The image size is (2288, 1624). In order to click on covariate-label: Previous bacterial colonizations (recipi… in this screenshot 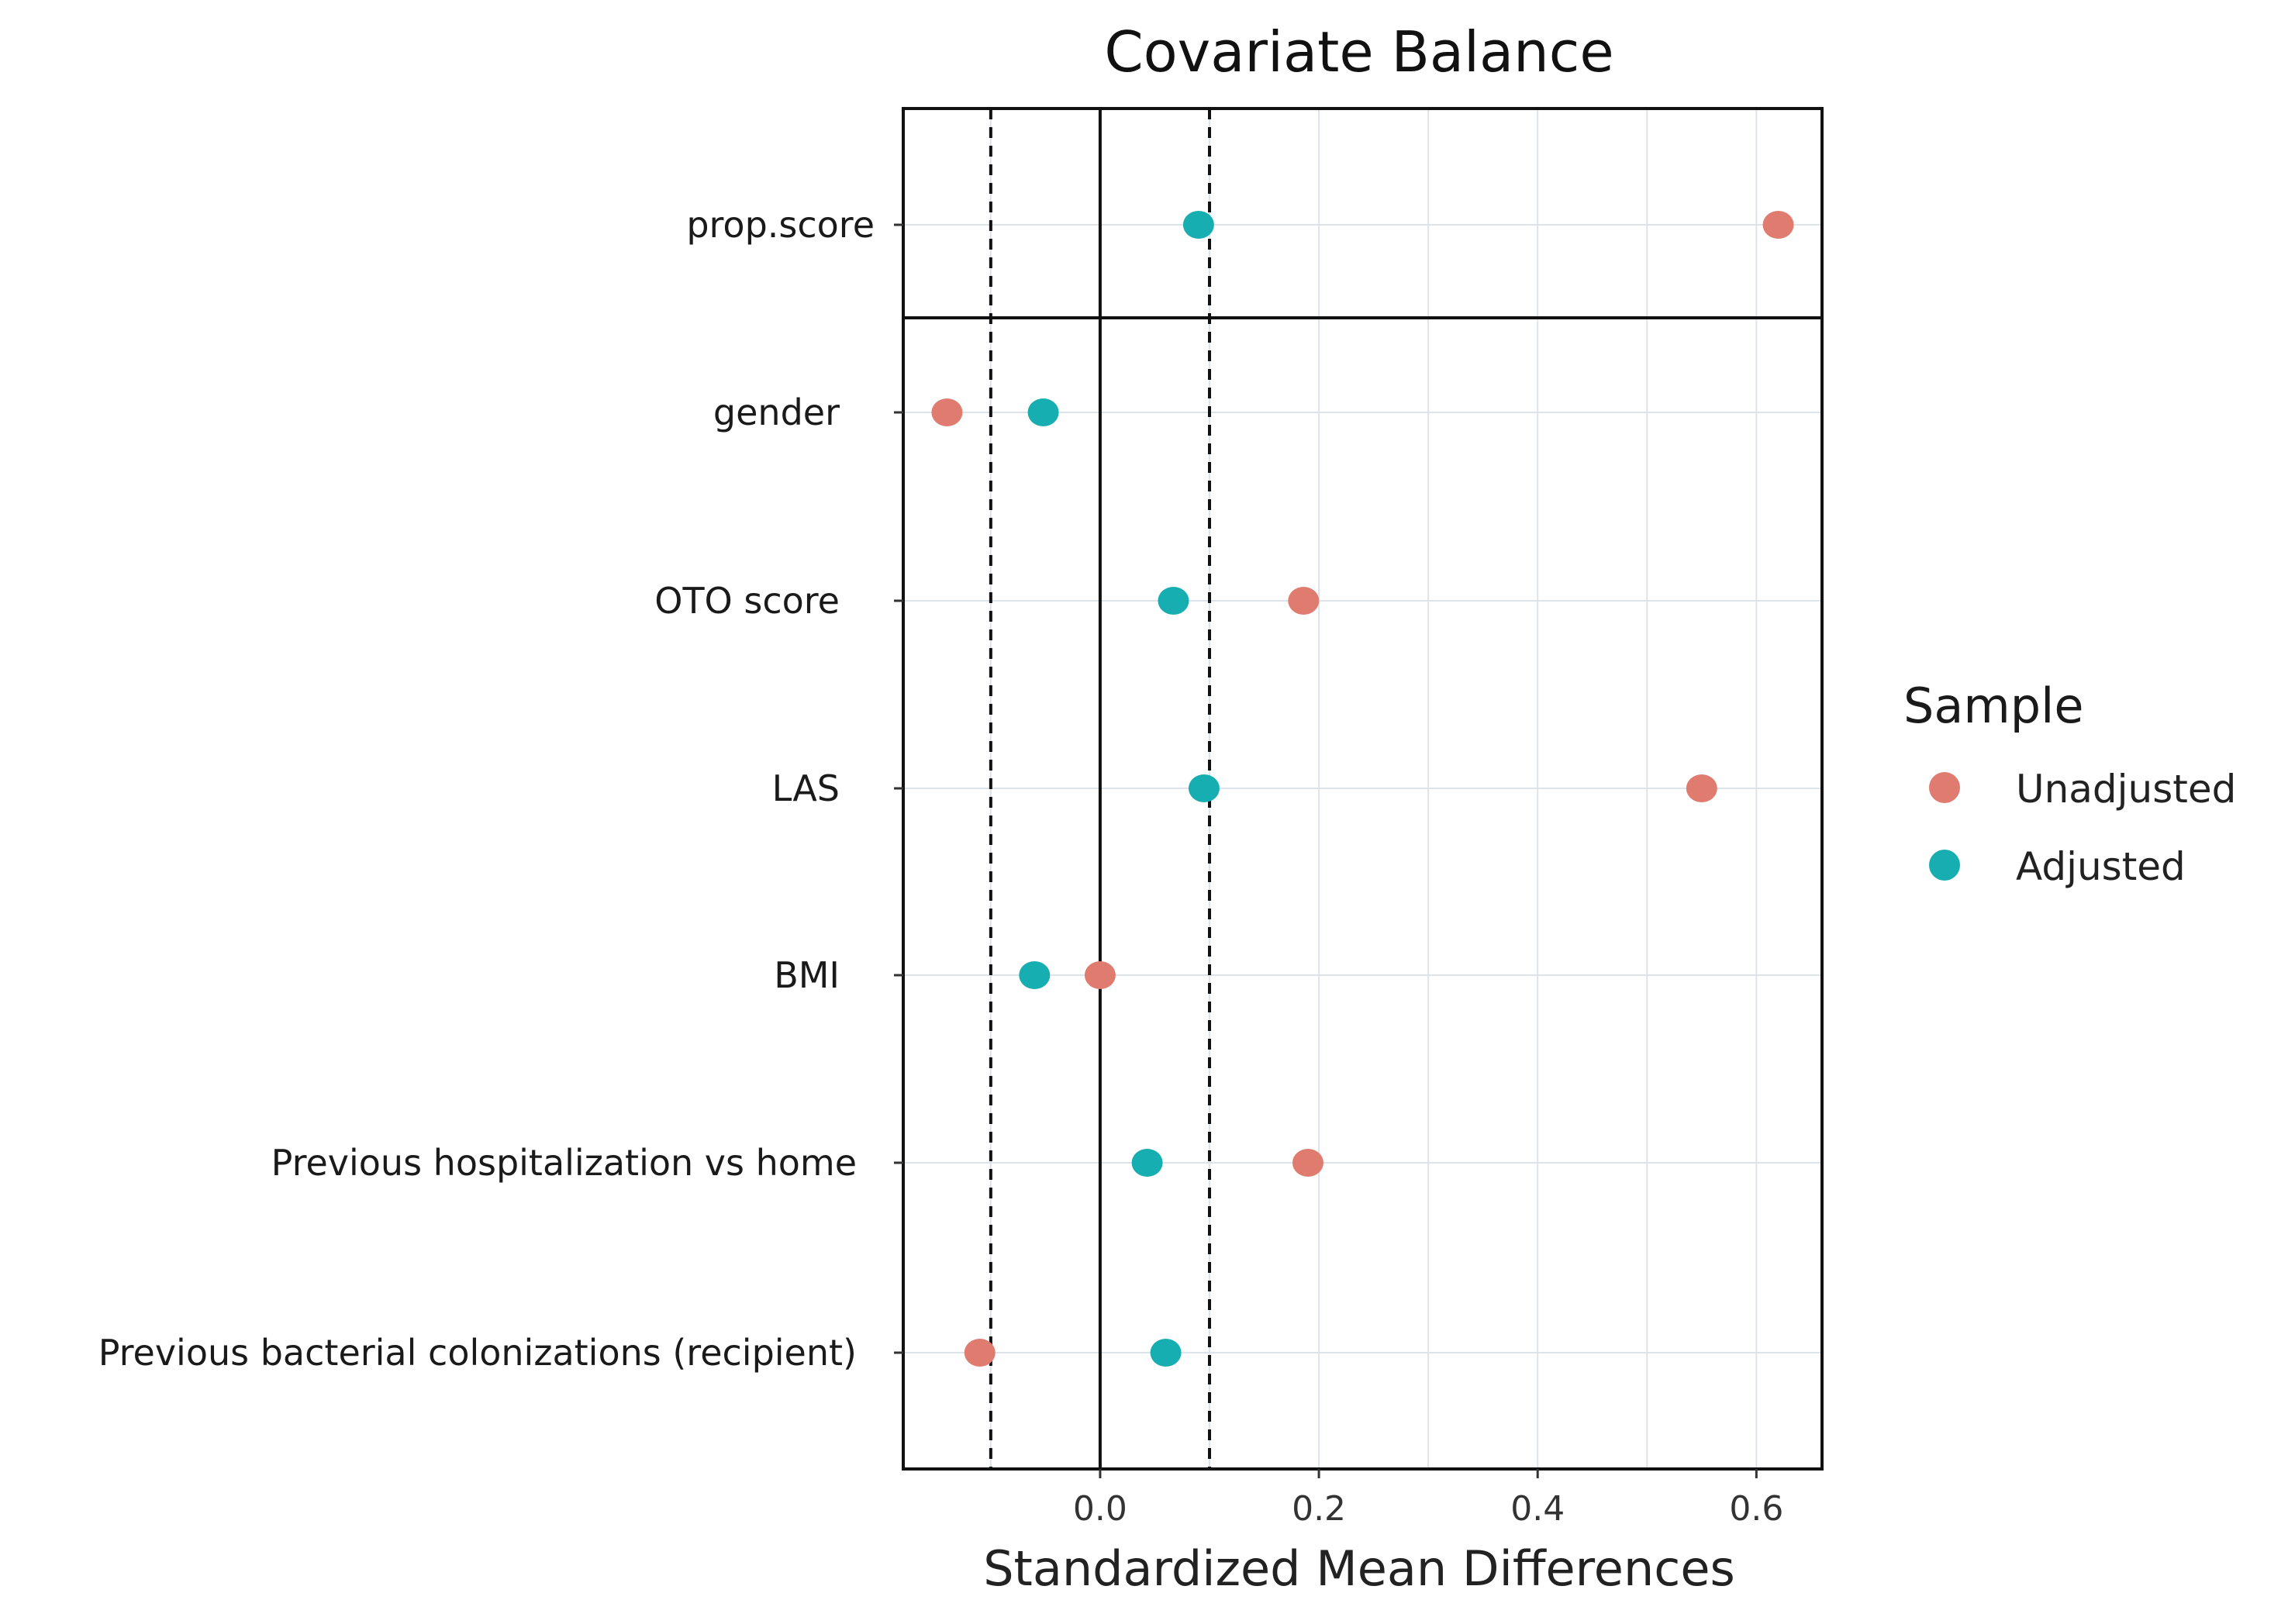, I will do `click(477, 1353)`.